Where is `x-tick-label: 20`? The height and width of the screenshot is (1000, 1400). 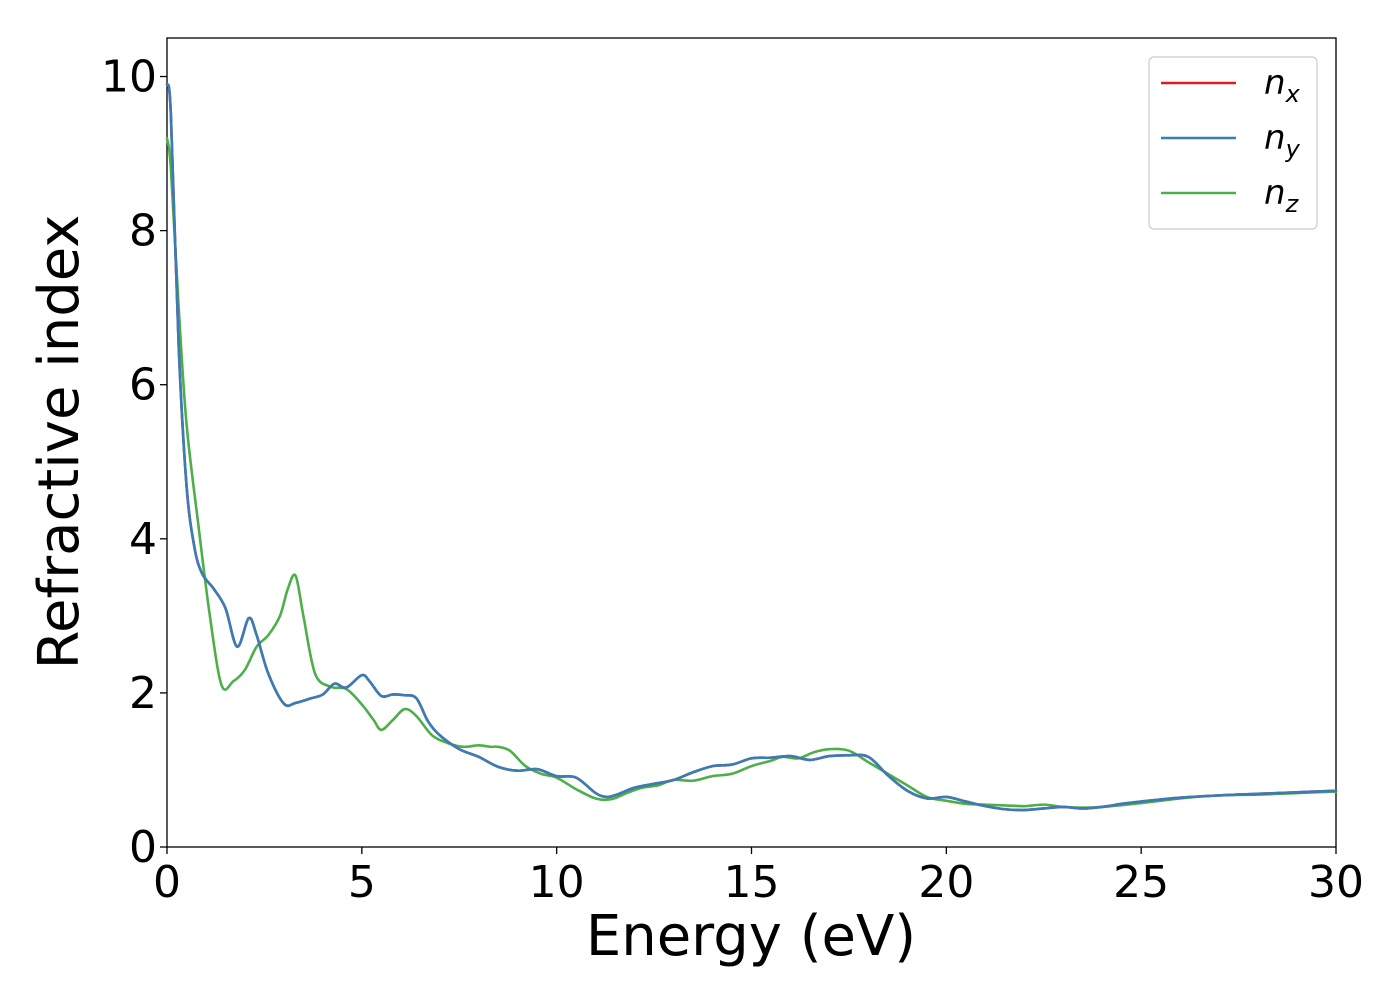
x-tick-label: 20 is located at coordinates (946, 882).